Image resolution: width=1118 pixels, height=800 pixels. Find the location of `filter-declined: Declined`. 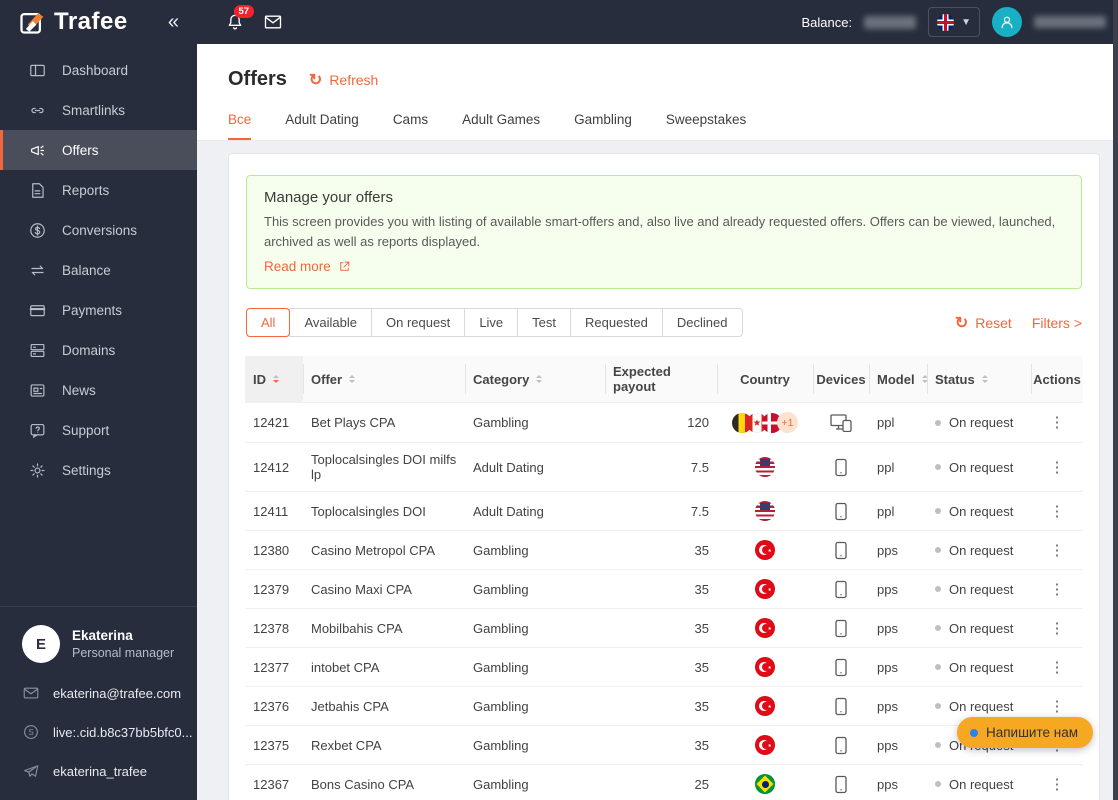

filter-declined: Declined is located at coordinates (702, 323).